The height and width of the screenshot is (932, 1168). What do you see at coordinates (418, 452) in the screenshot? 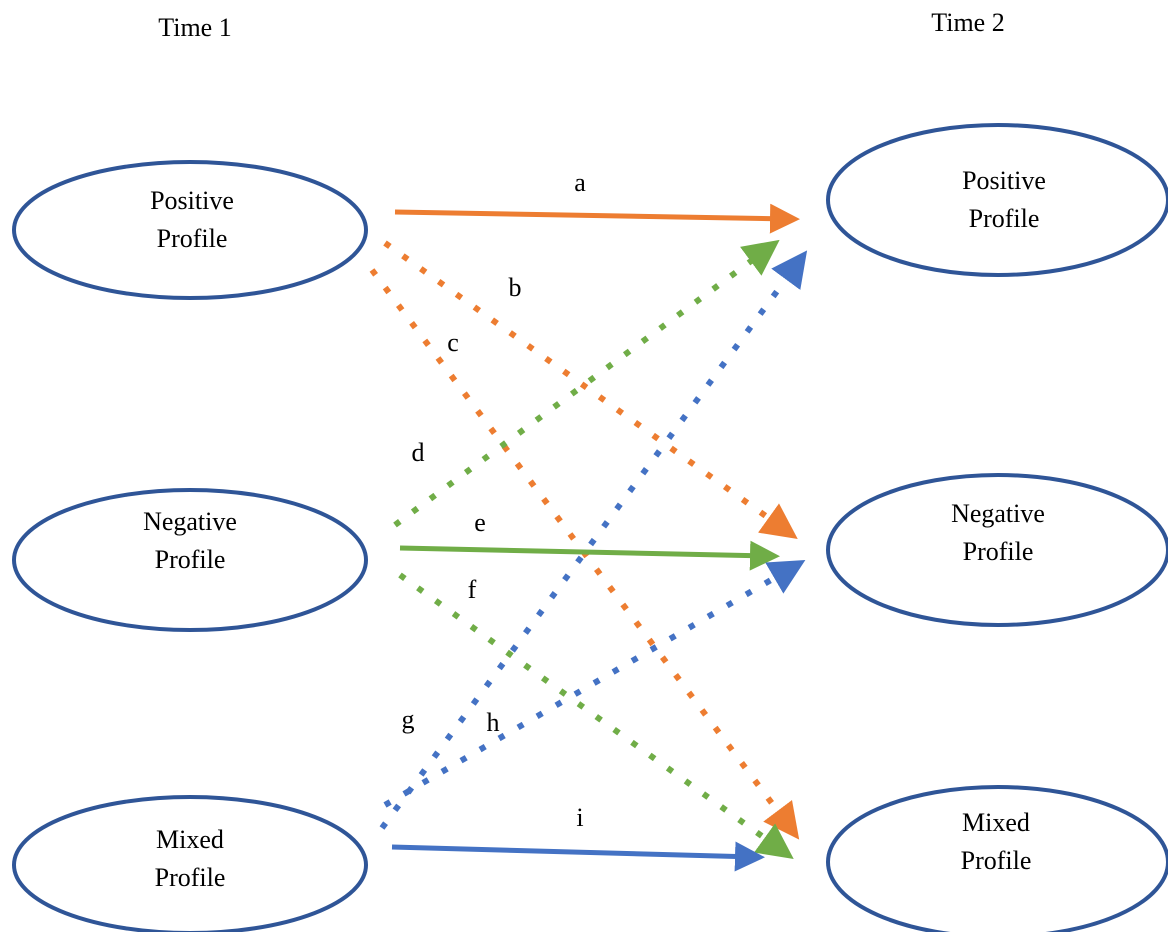
I see `edge-label: d` at bounding box center [418, 452].